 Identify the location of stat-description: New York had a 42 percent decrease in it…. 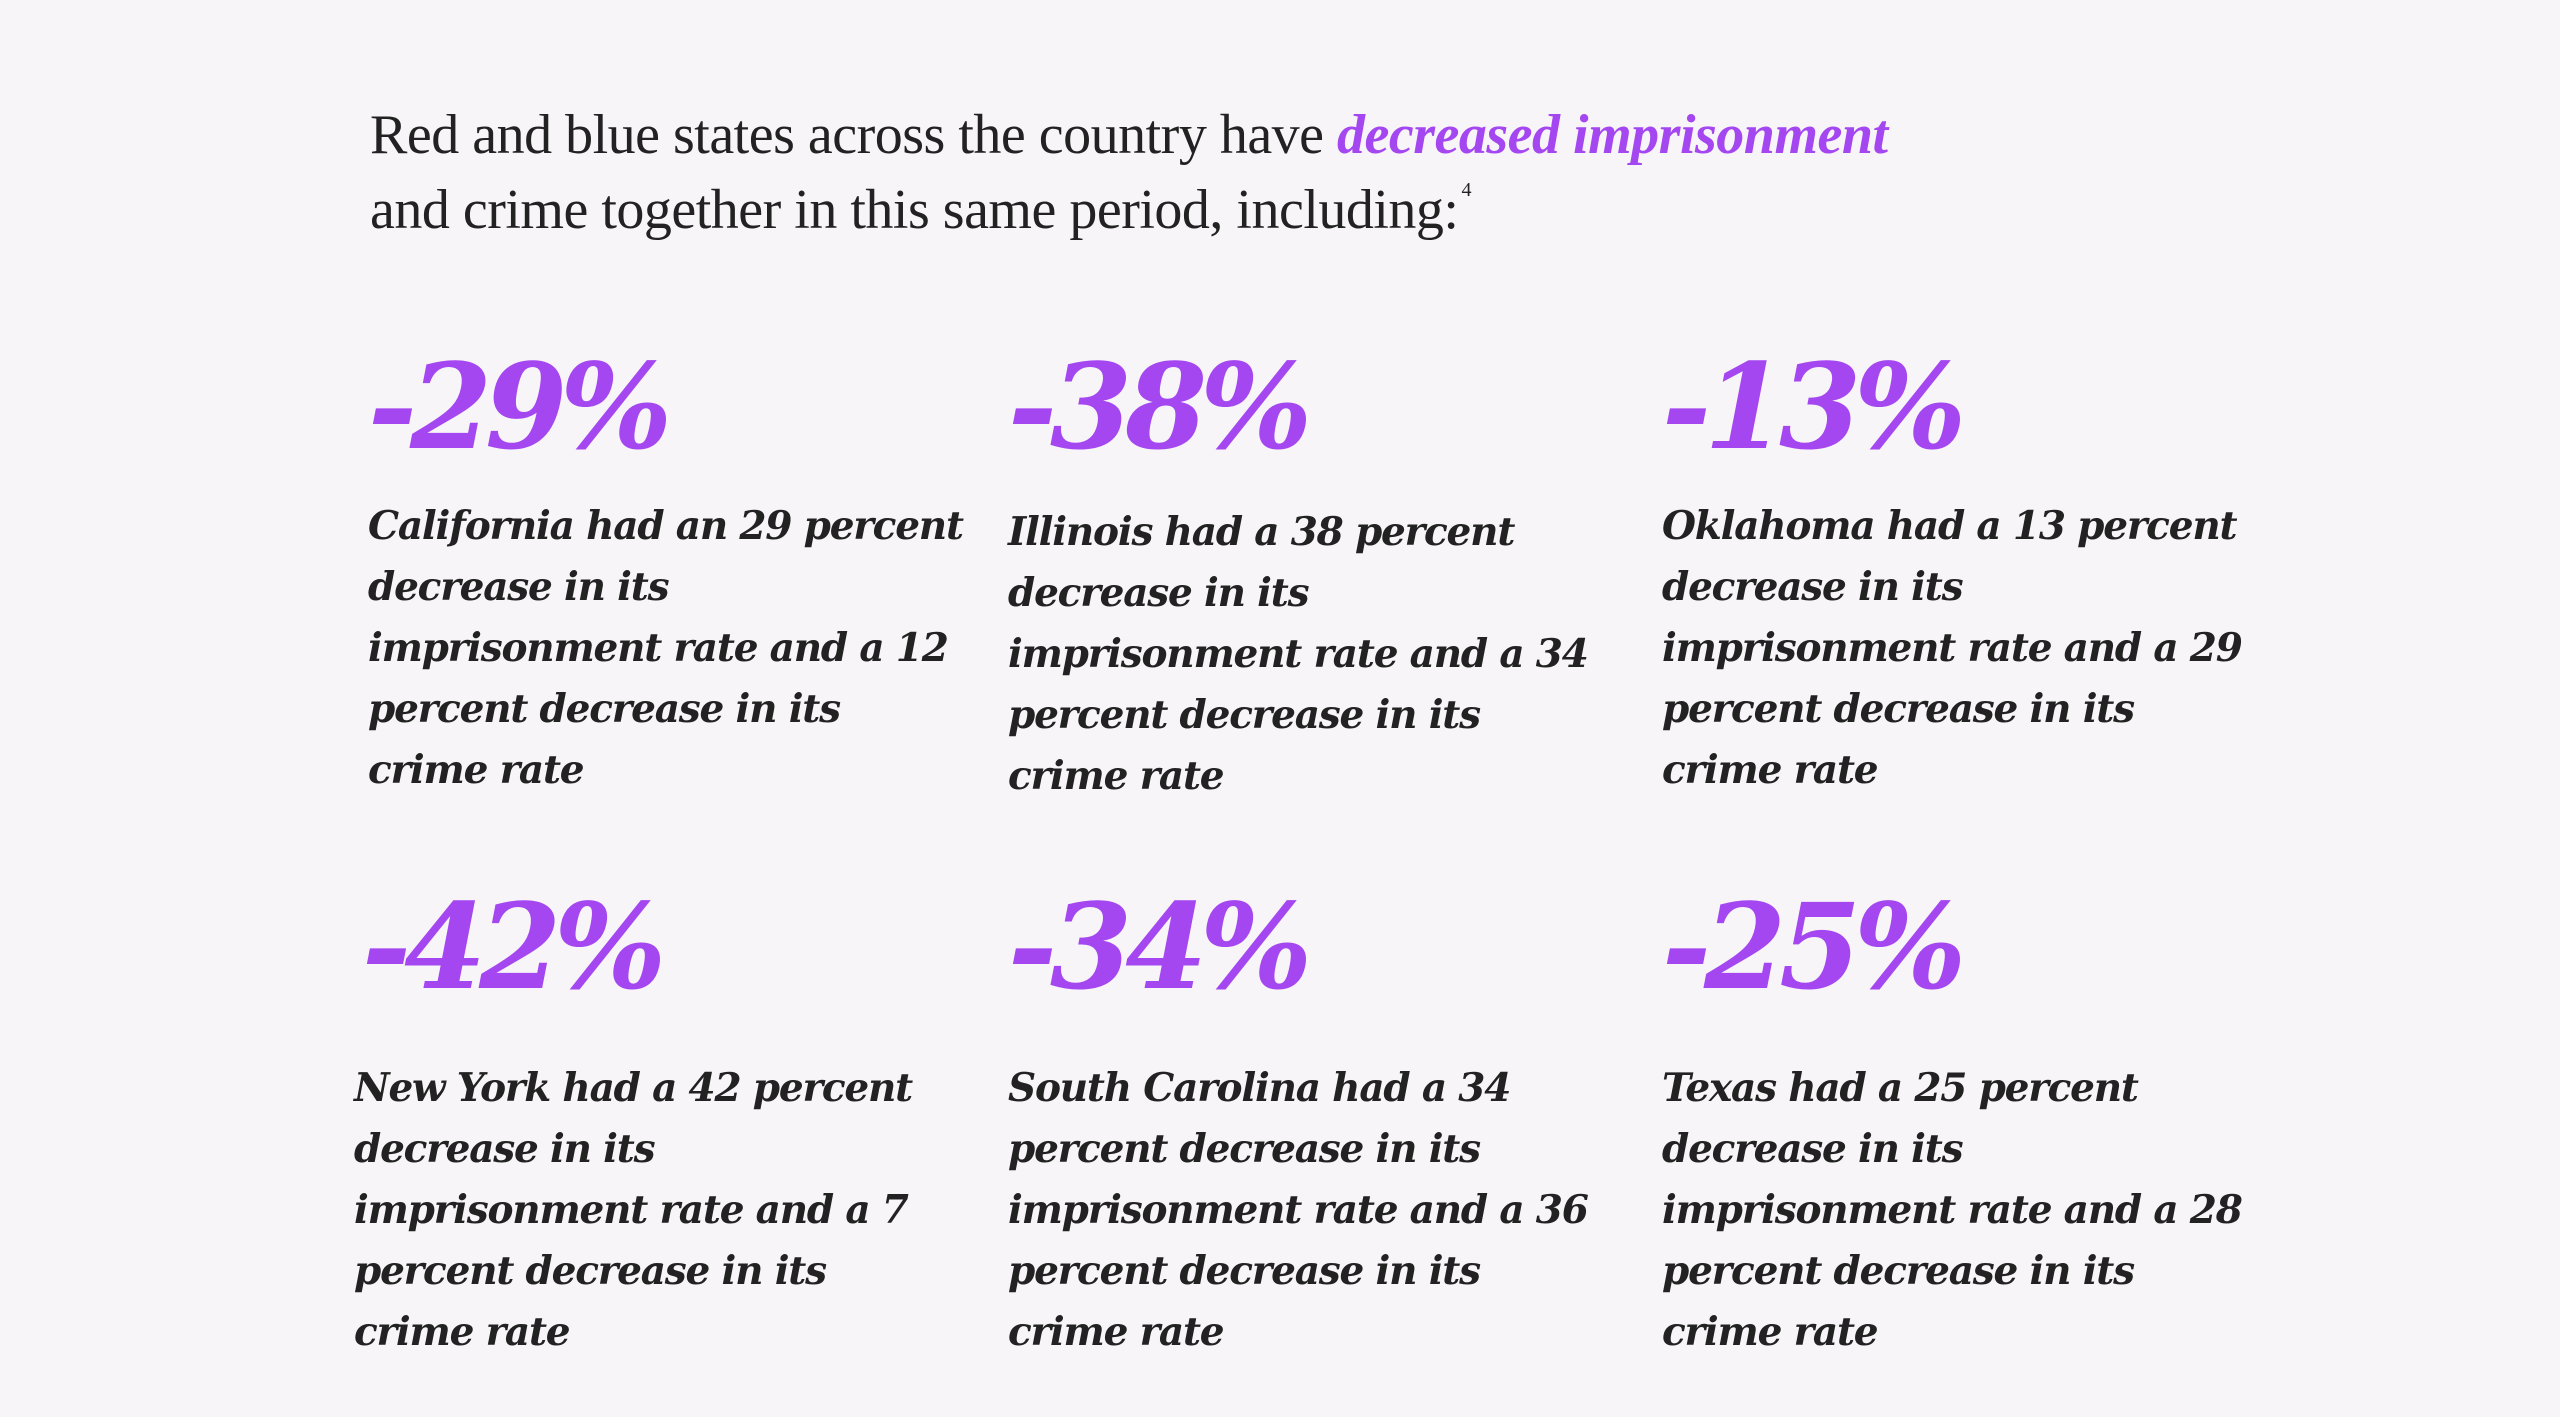
(633, 1210).